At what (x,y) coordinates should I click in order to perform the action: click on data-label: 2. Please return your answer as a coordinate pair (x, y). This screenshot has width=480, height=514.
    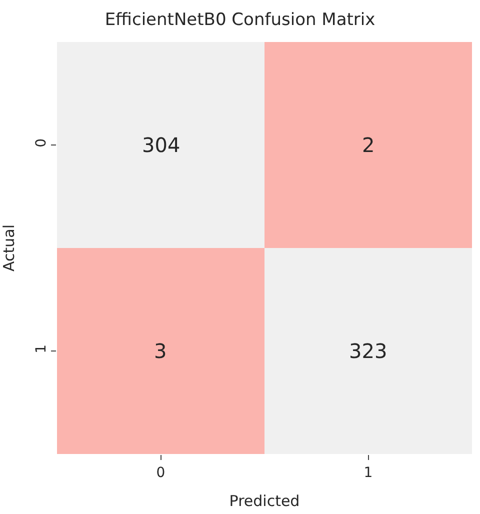
    Looking at the image, I should click on (368, 145).